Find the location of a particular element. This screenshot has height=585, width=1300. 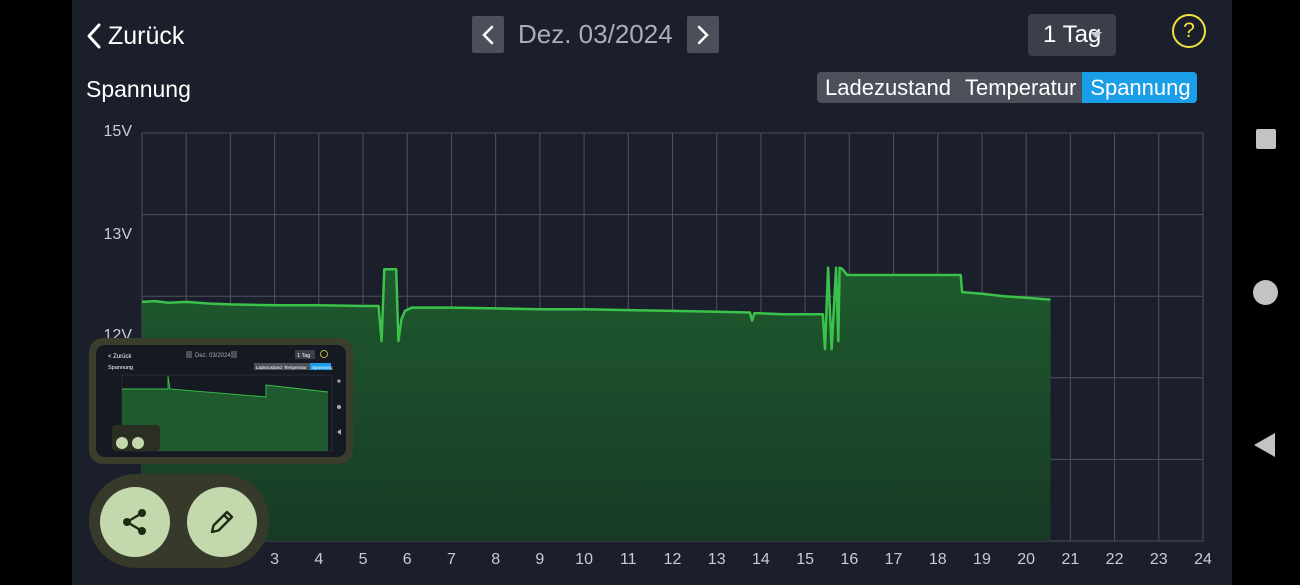

x-axis-label: 23 is located at coordinates (1158, 559).